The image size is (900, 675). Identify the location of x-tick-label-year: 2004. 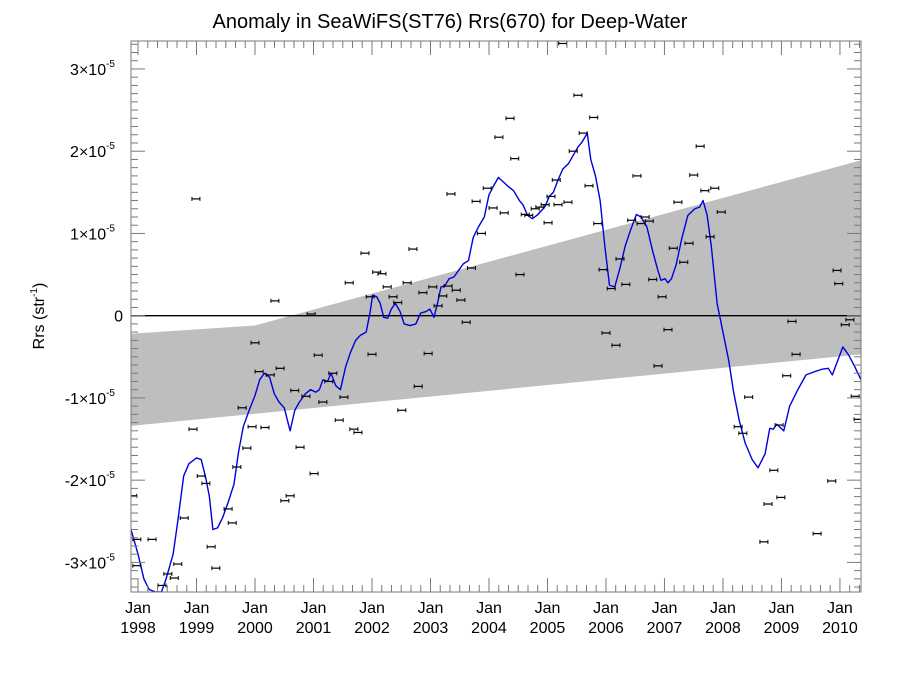
(489, 628).